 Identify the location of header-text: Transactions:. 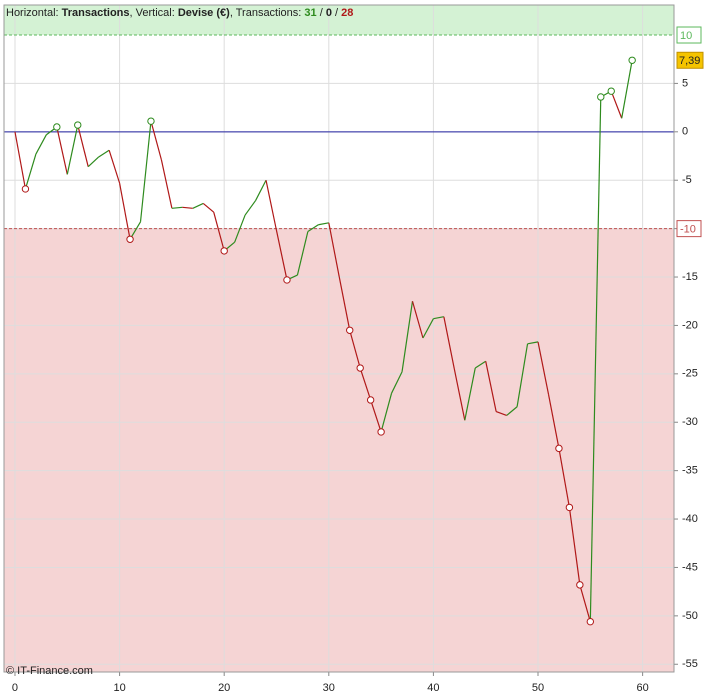
(269, 13).